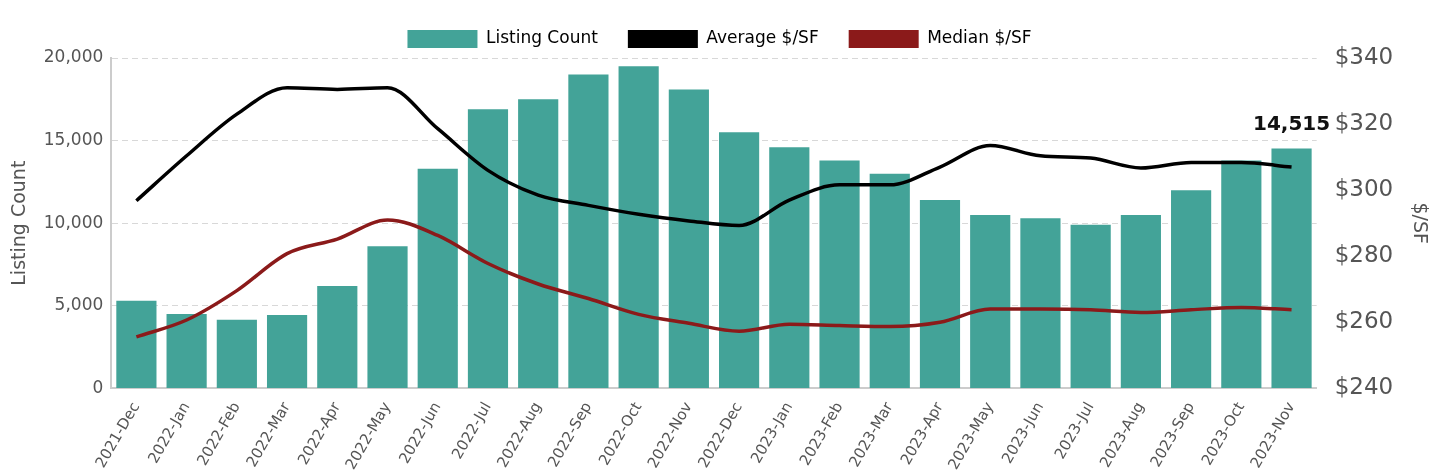 Image resolution: width=1449 pixels, height=476 pixels. Describe the element at coordinates (79, 304) in the screenshot. I see `y-tick-label: 5,000` at that location.